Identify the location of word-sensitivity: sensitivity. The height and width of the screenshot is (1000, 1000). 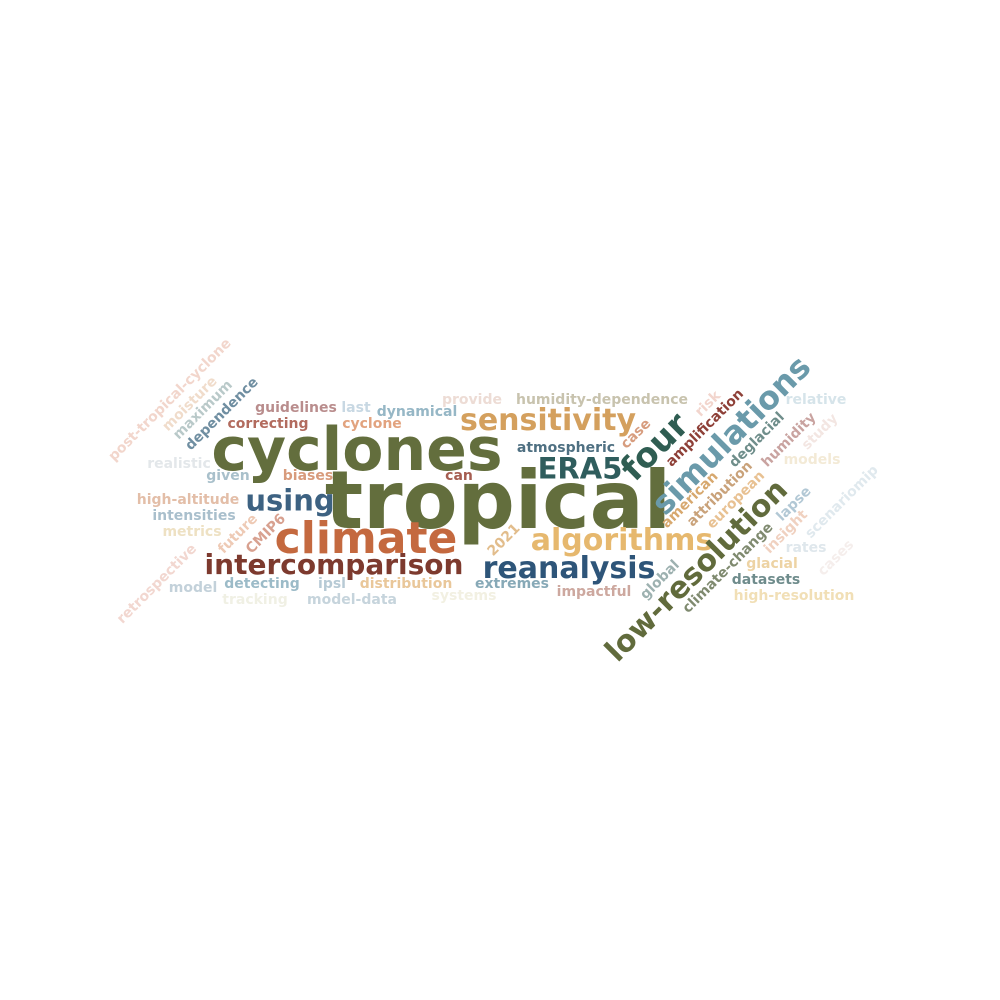
(548, 420).